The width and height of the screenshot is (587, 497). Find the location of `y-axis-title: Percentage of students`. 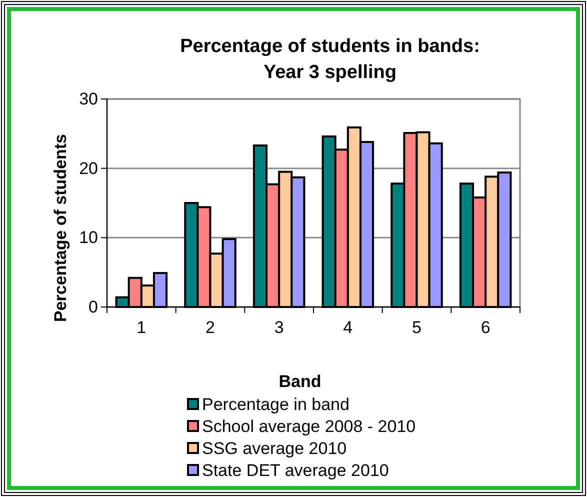

y-axis-title: Percentage of students is located at coordinates (60, 228).